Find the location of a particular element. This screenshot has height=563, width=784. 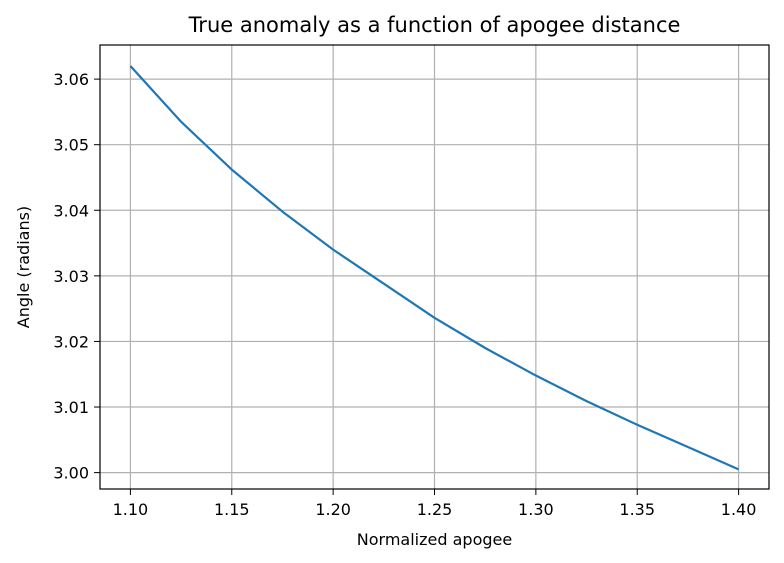

y-tick-label: 3.03 is located at coordinates (71, 276).